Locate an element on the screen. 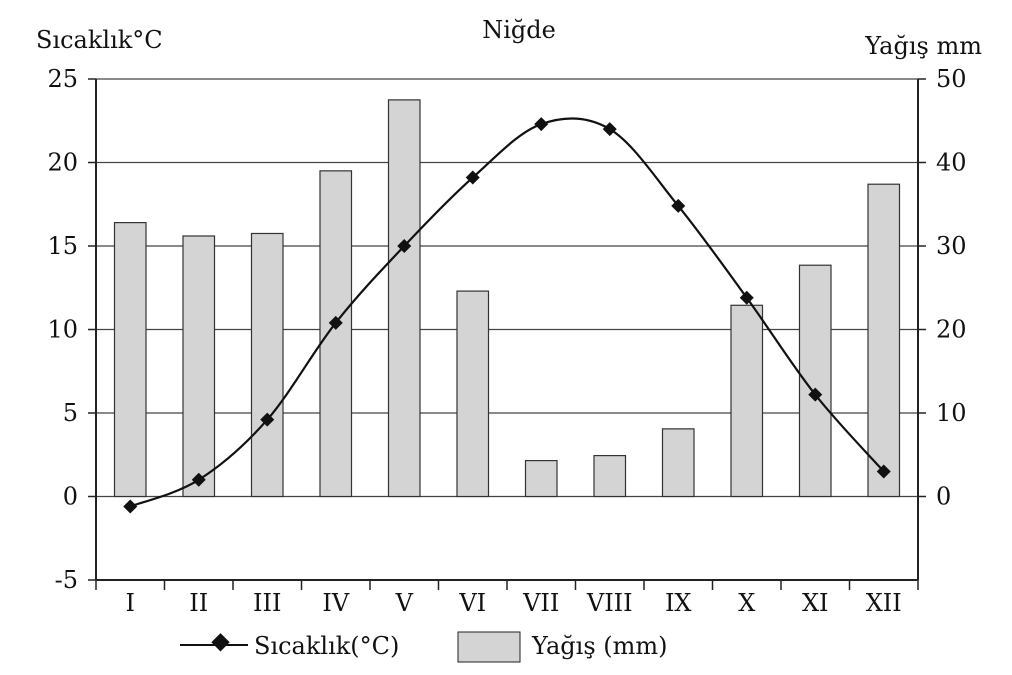  x-tick-label: VIII is located at coordinates (609, 603).